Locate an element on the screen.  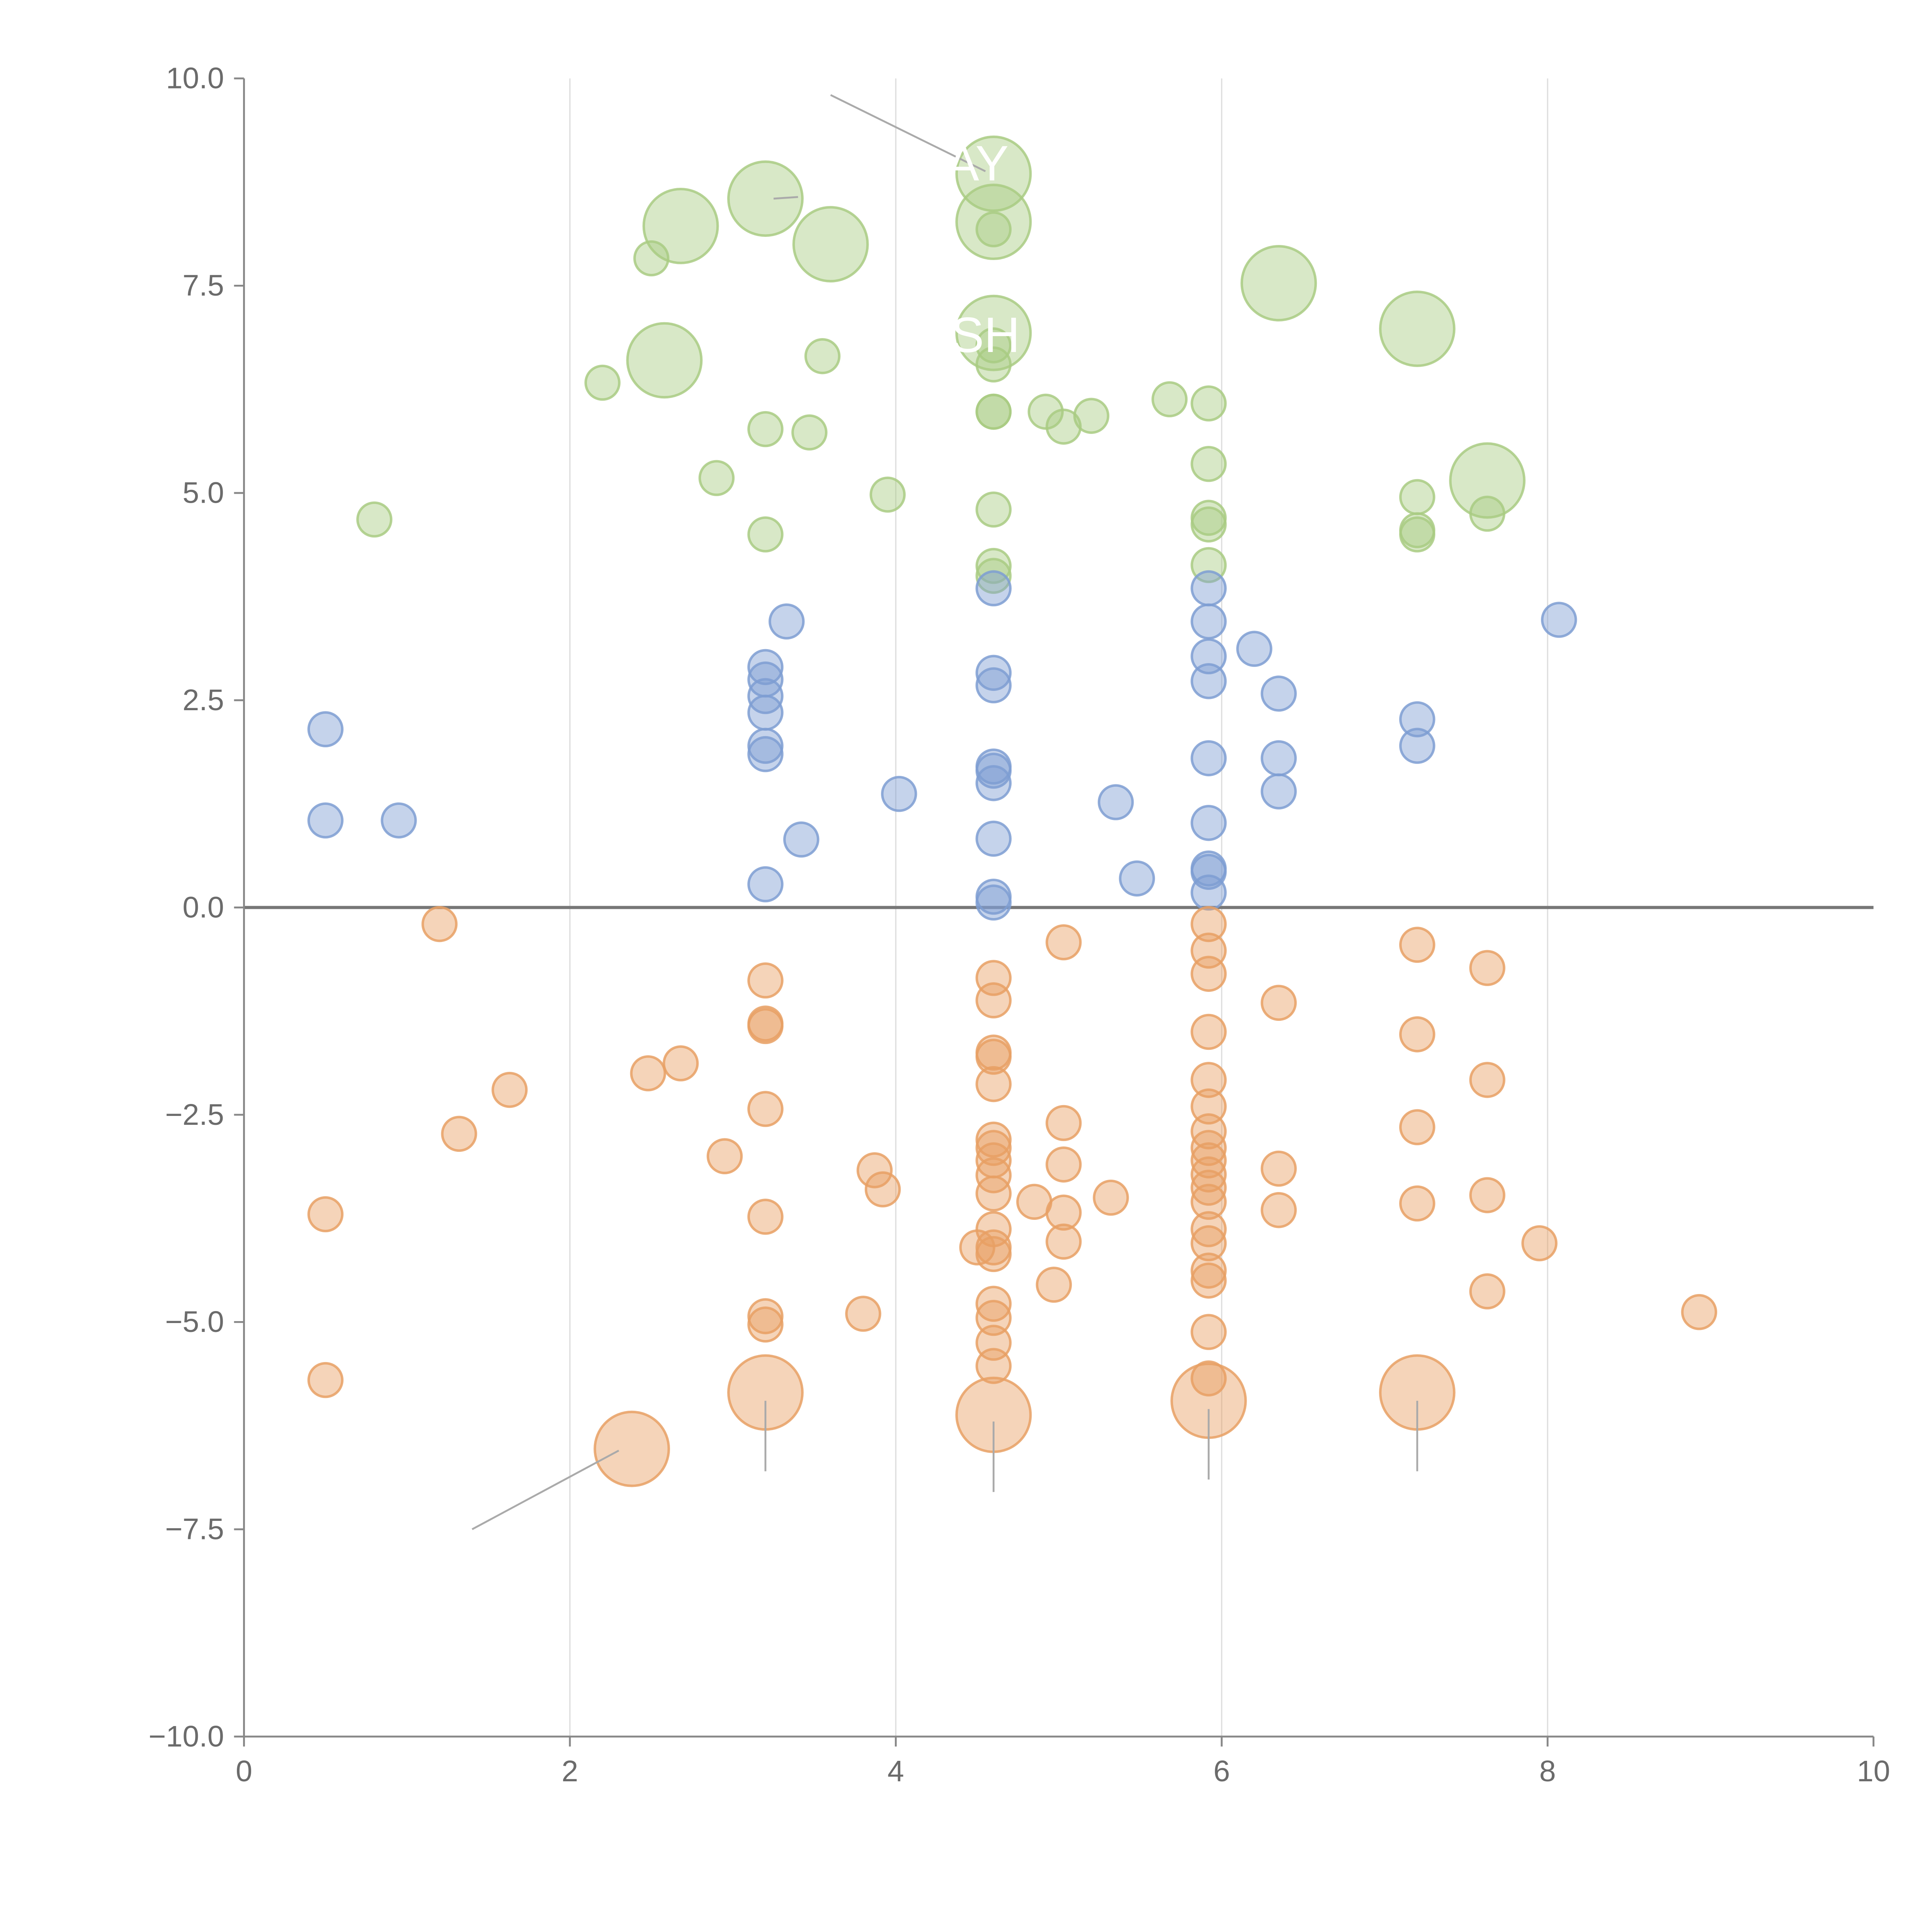
y-tick-label: 10.0 is located at coordinates (195, 78).